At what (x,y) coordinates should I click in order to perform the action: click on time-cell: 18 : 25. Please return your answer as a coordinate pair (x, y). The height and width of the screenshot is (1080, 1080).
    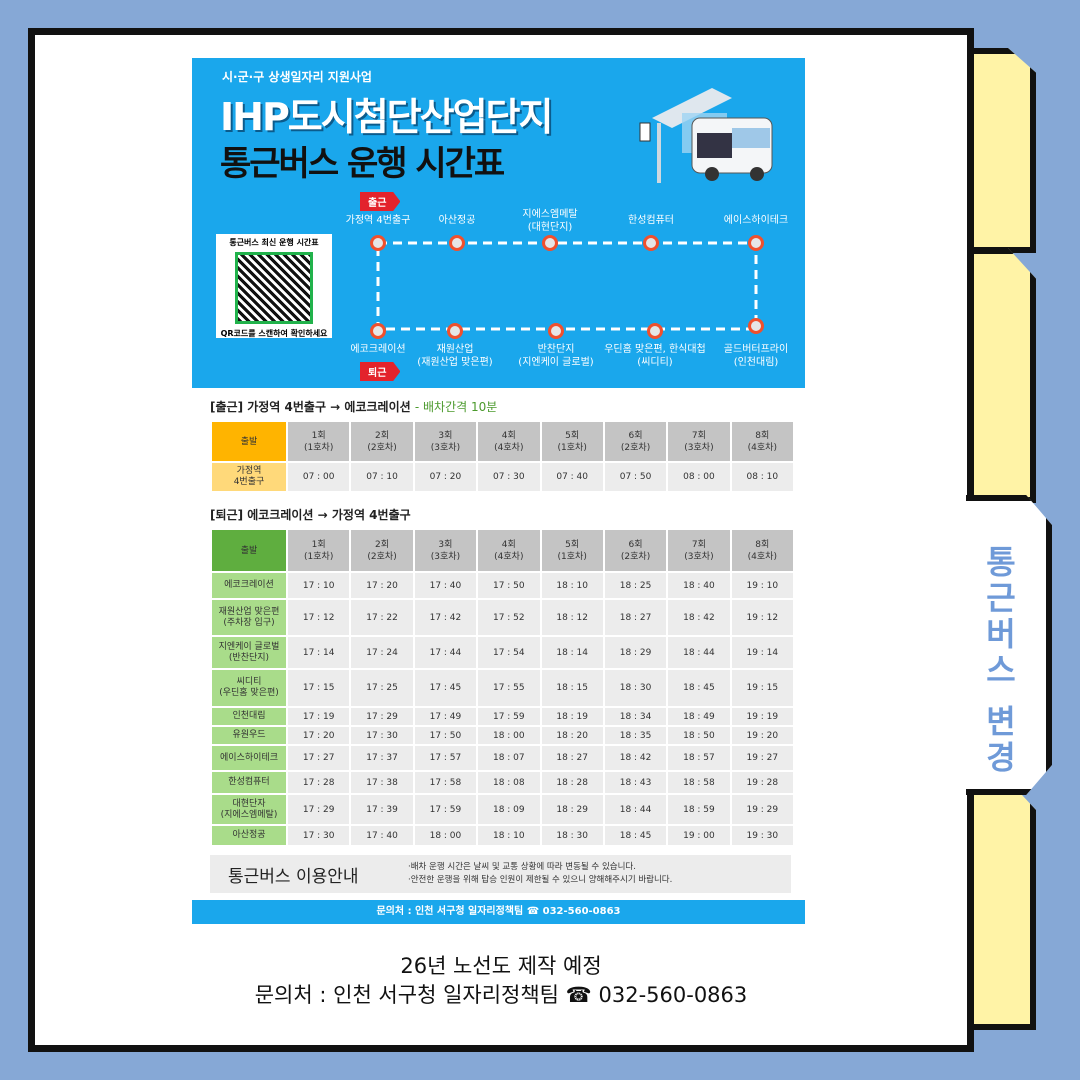
    Looking at the image, I should click on (635, 585).